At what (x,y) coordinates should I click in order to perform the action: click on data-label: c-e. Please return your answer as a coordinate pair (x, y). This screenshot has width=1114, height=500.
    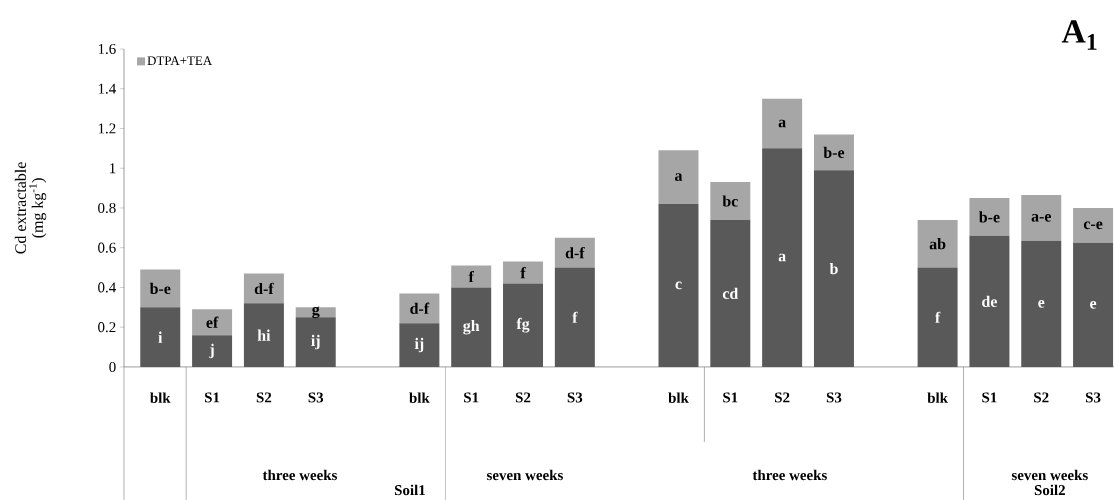
    Looking at the image, I should click on (1093, 225).